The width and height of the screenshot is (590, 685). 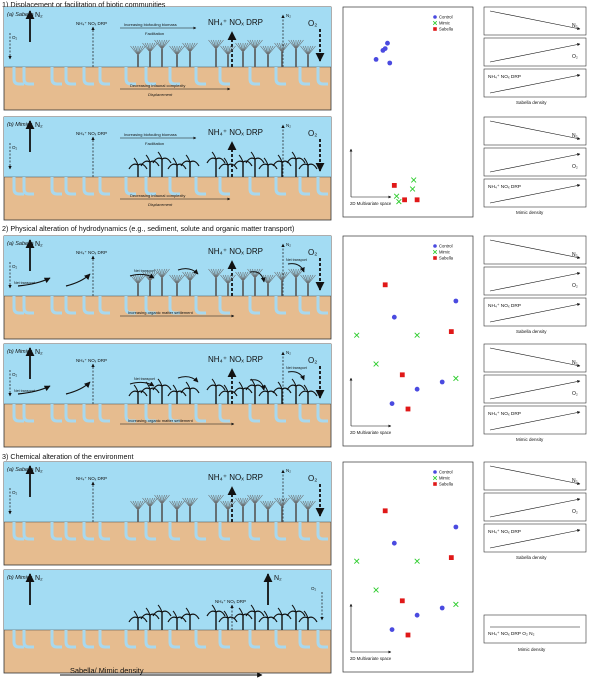 What do you see at coordinates (446, 484) in the screenshot?
I see `legend-label: Sabella` at bounding box center [446, 484].